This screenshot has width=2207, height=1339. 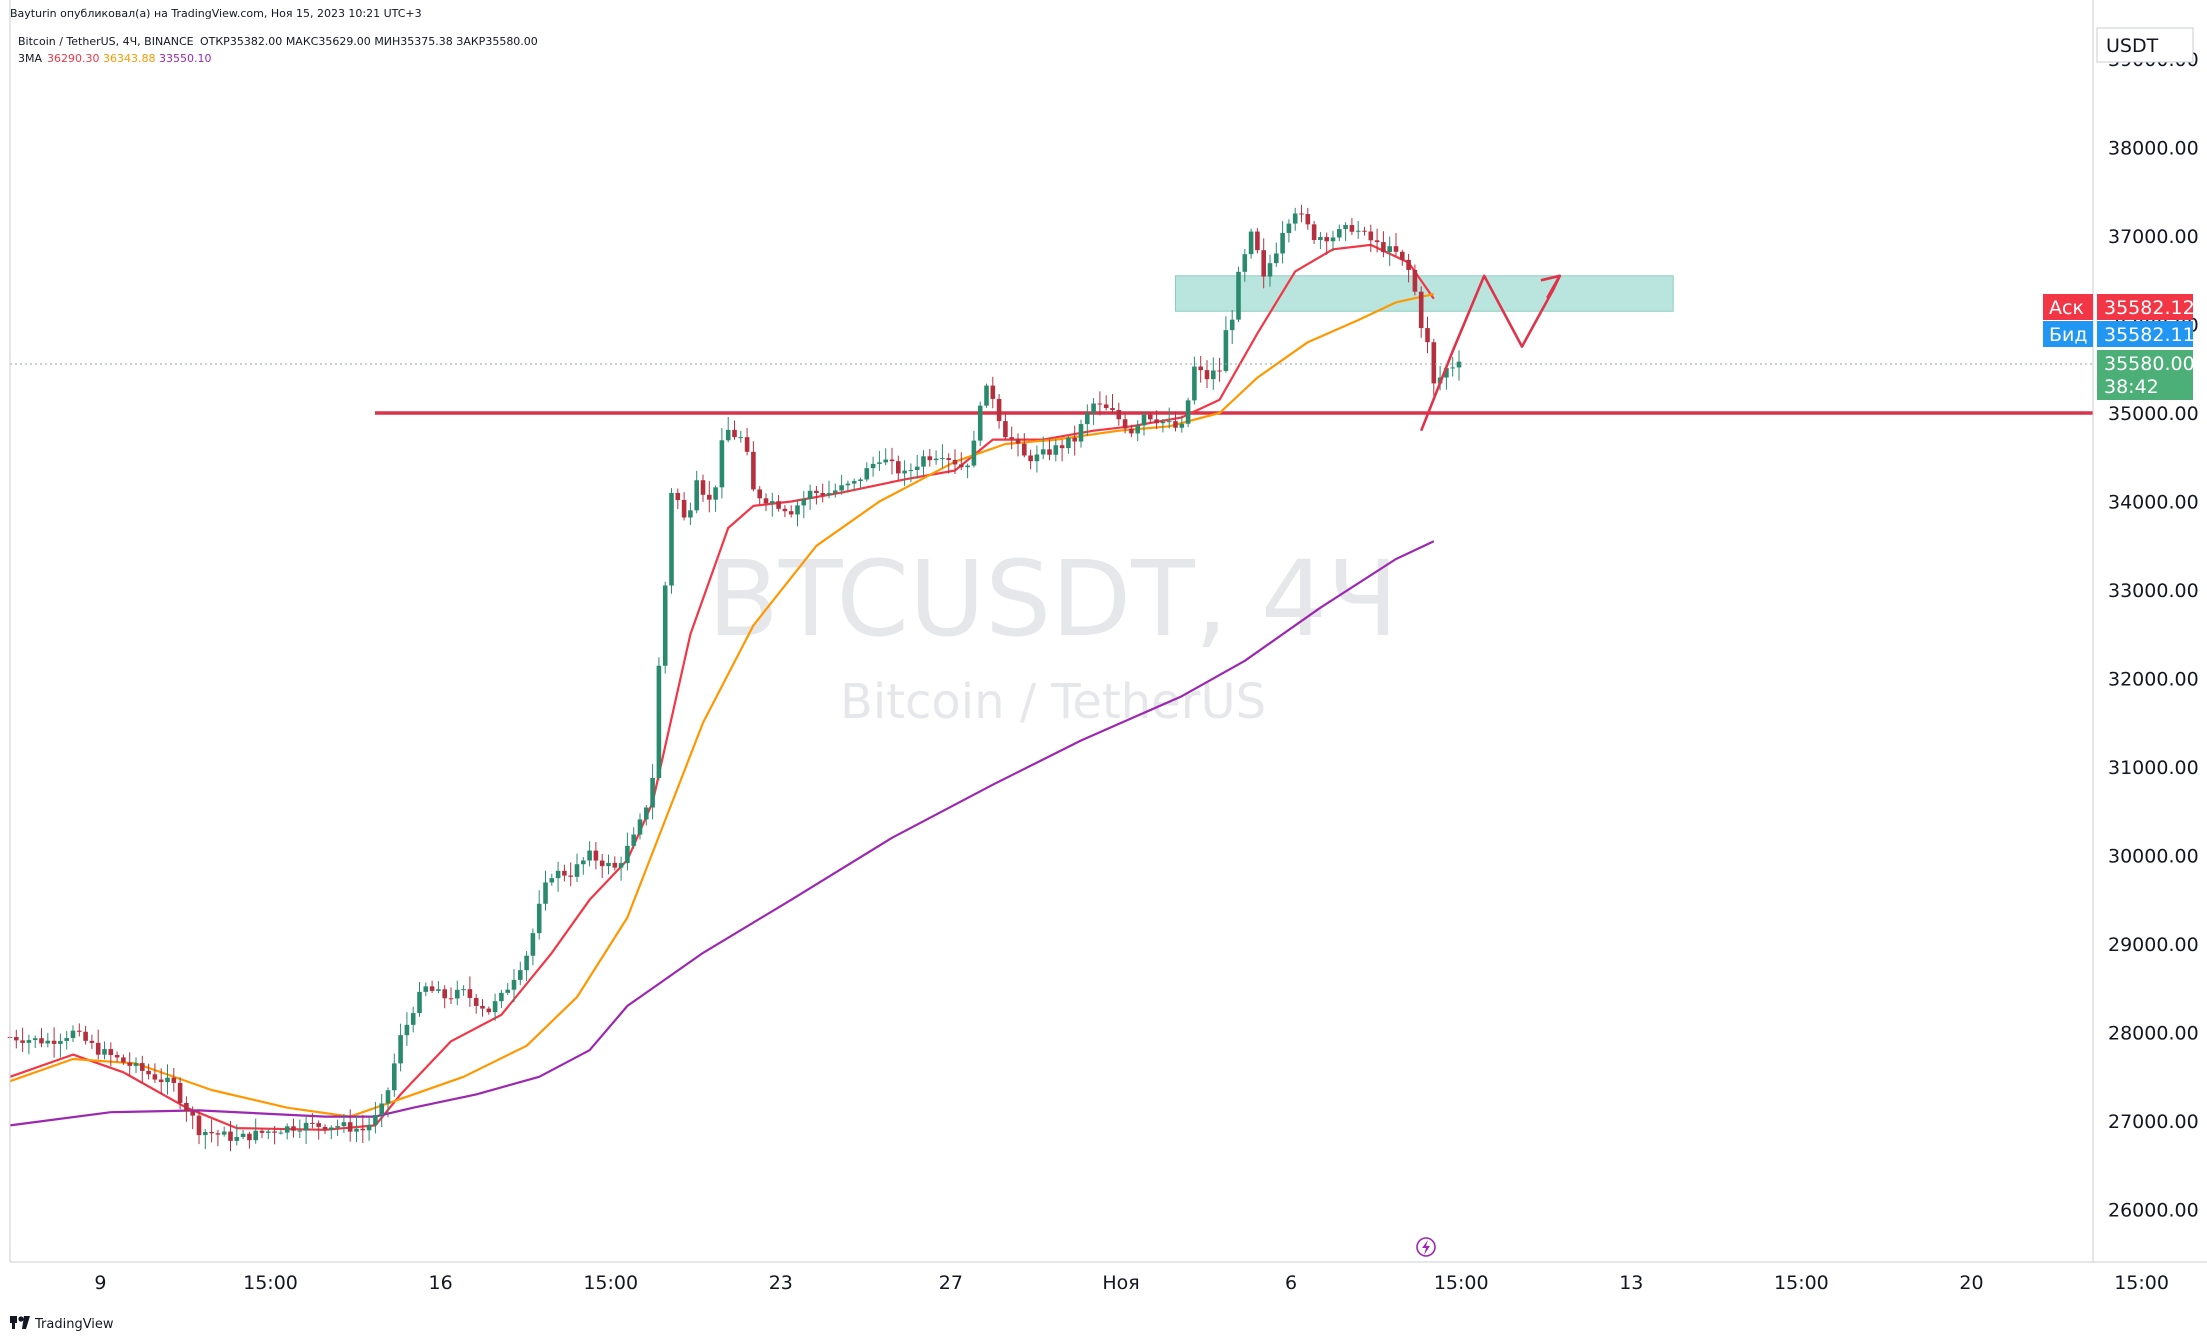 What do you see at coordinates (2153, 149) in the screenshot?
I see `y-tick-label: 38000.00` at bounding box center [2153, 149].